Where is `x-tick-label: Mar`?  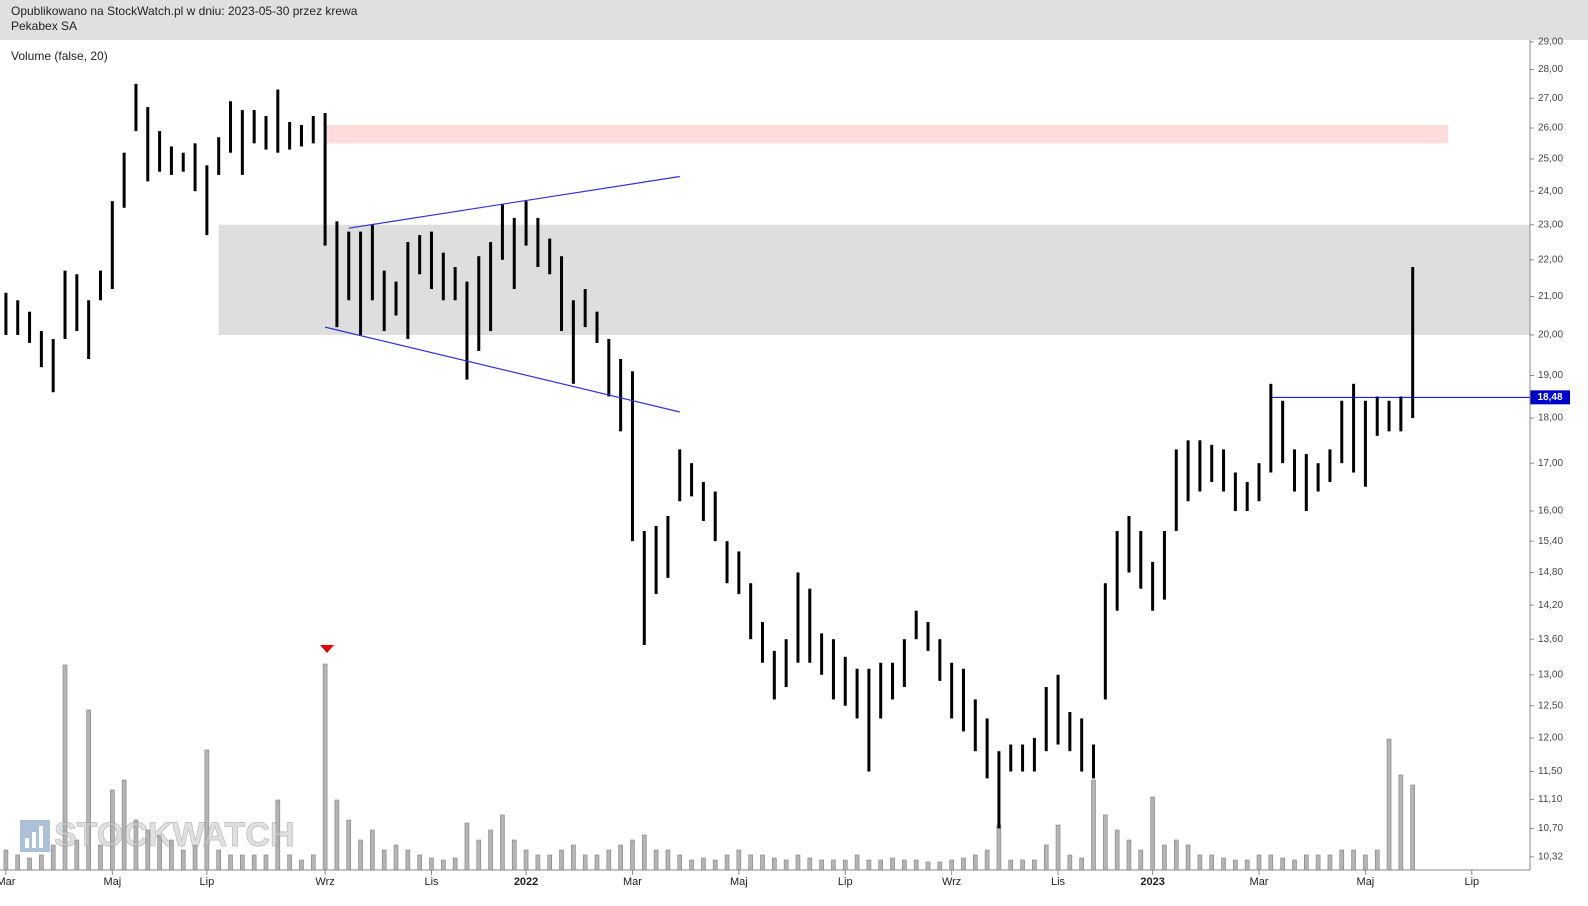 x-tick-label: Mar is located at coordinates (632, 882).